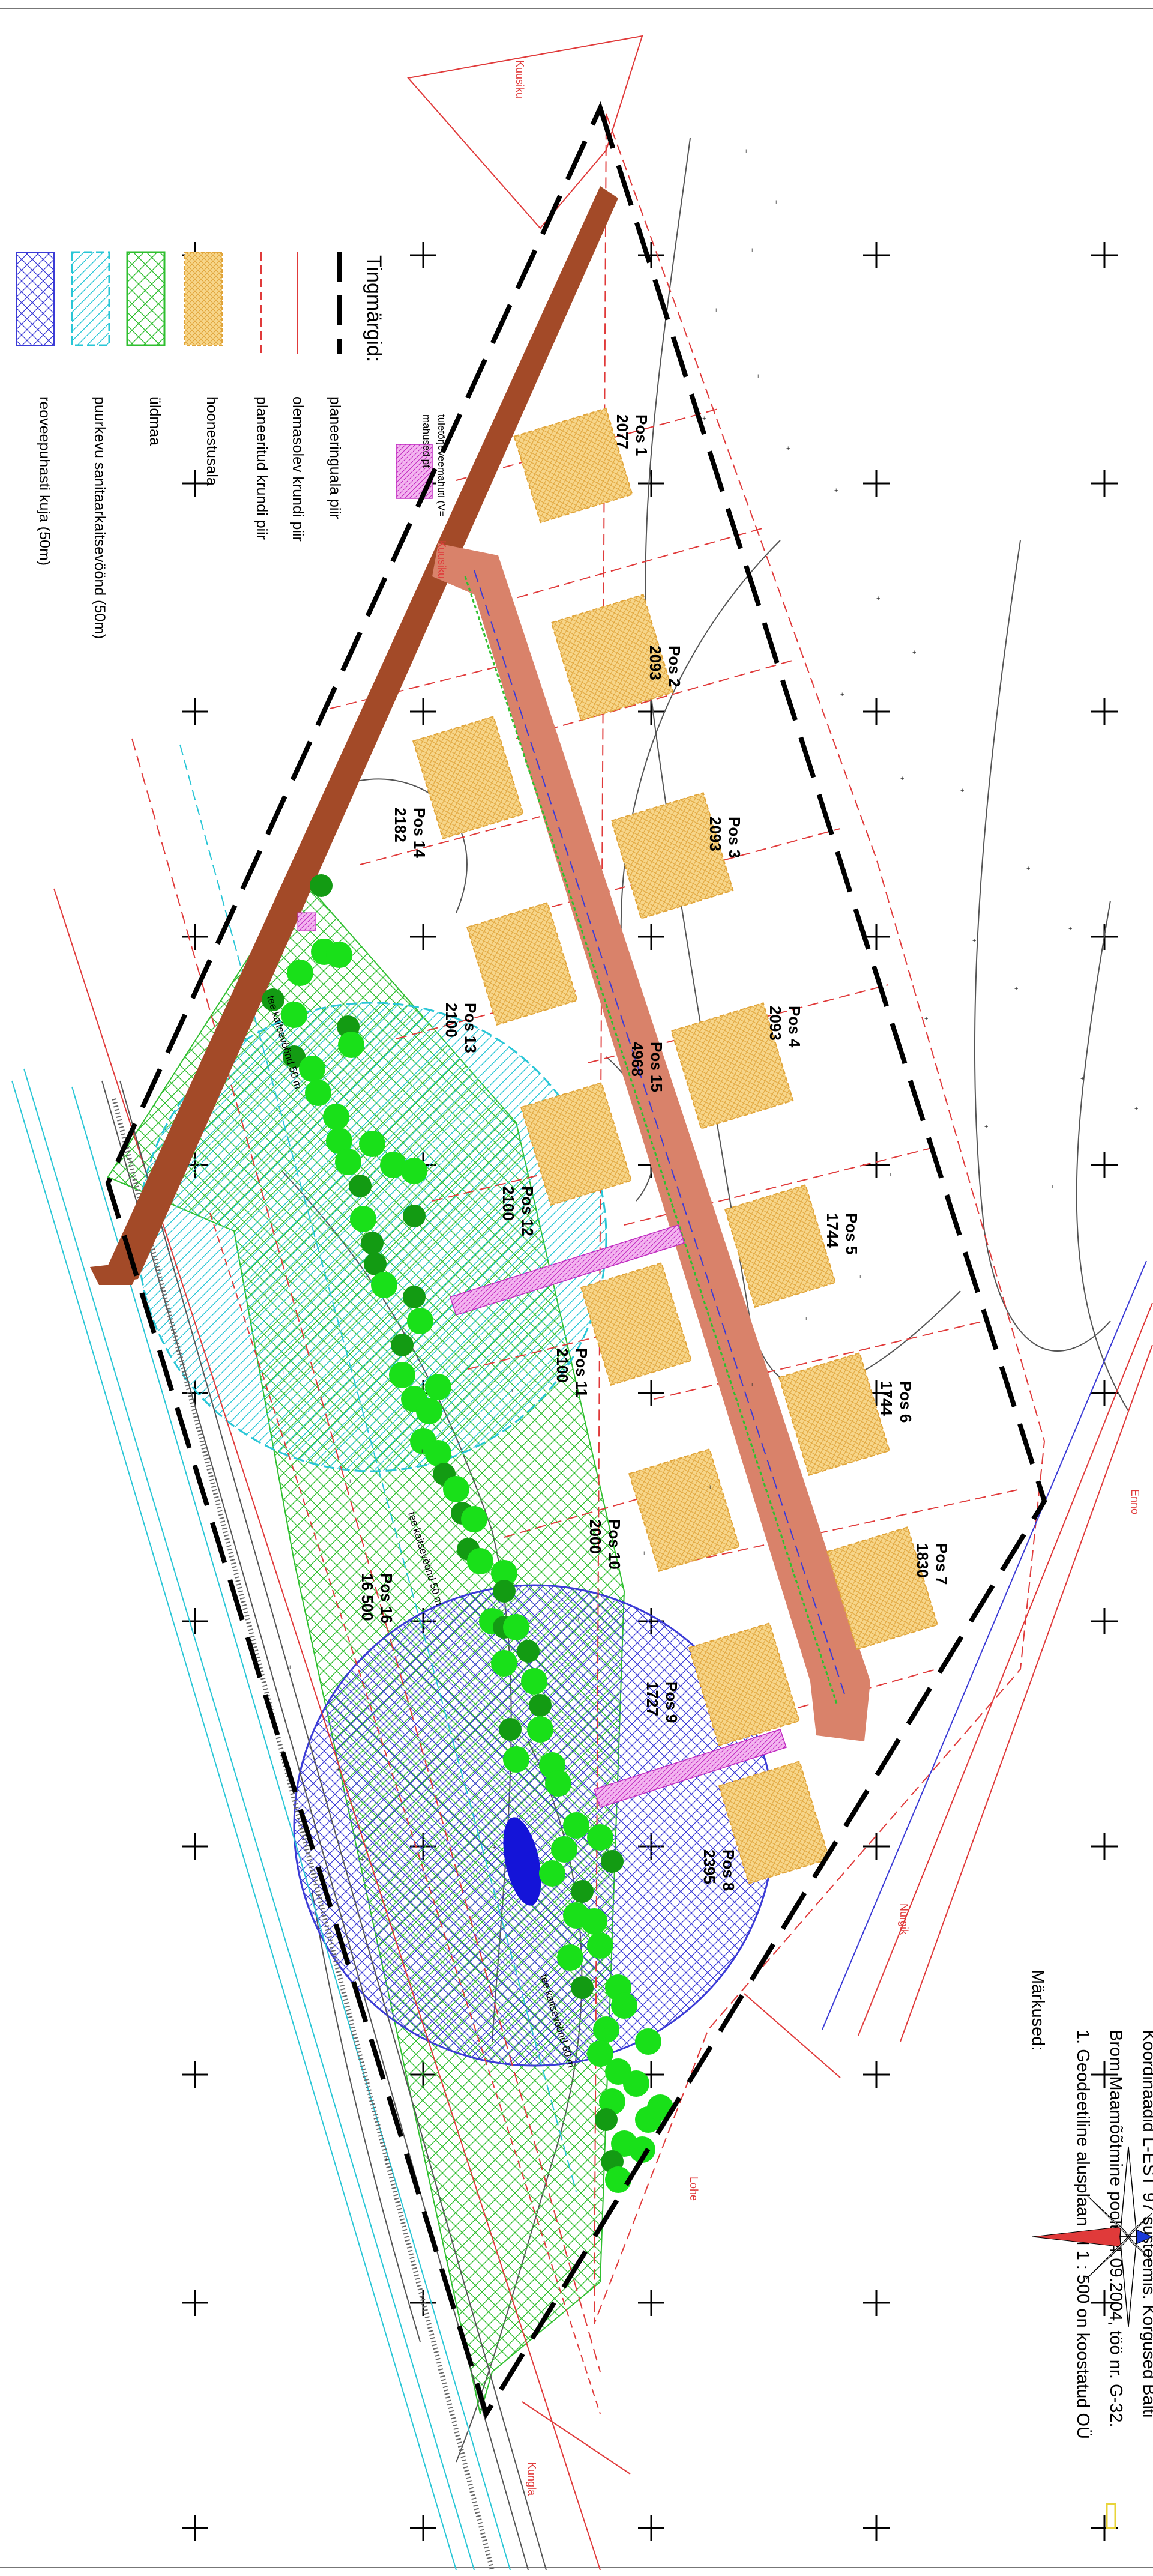  Describe the element at coordinates (595, 1536) in the screenshot. I see `plot-label-area: 2000` at that location.